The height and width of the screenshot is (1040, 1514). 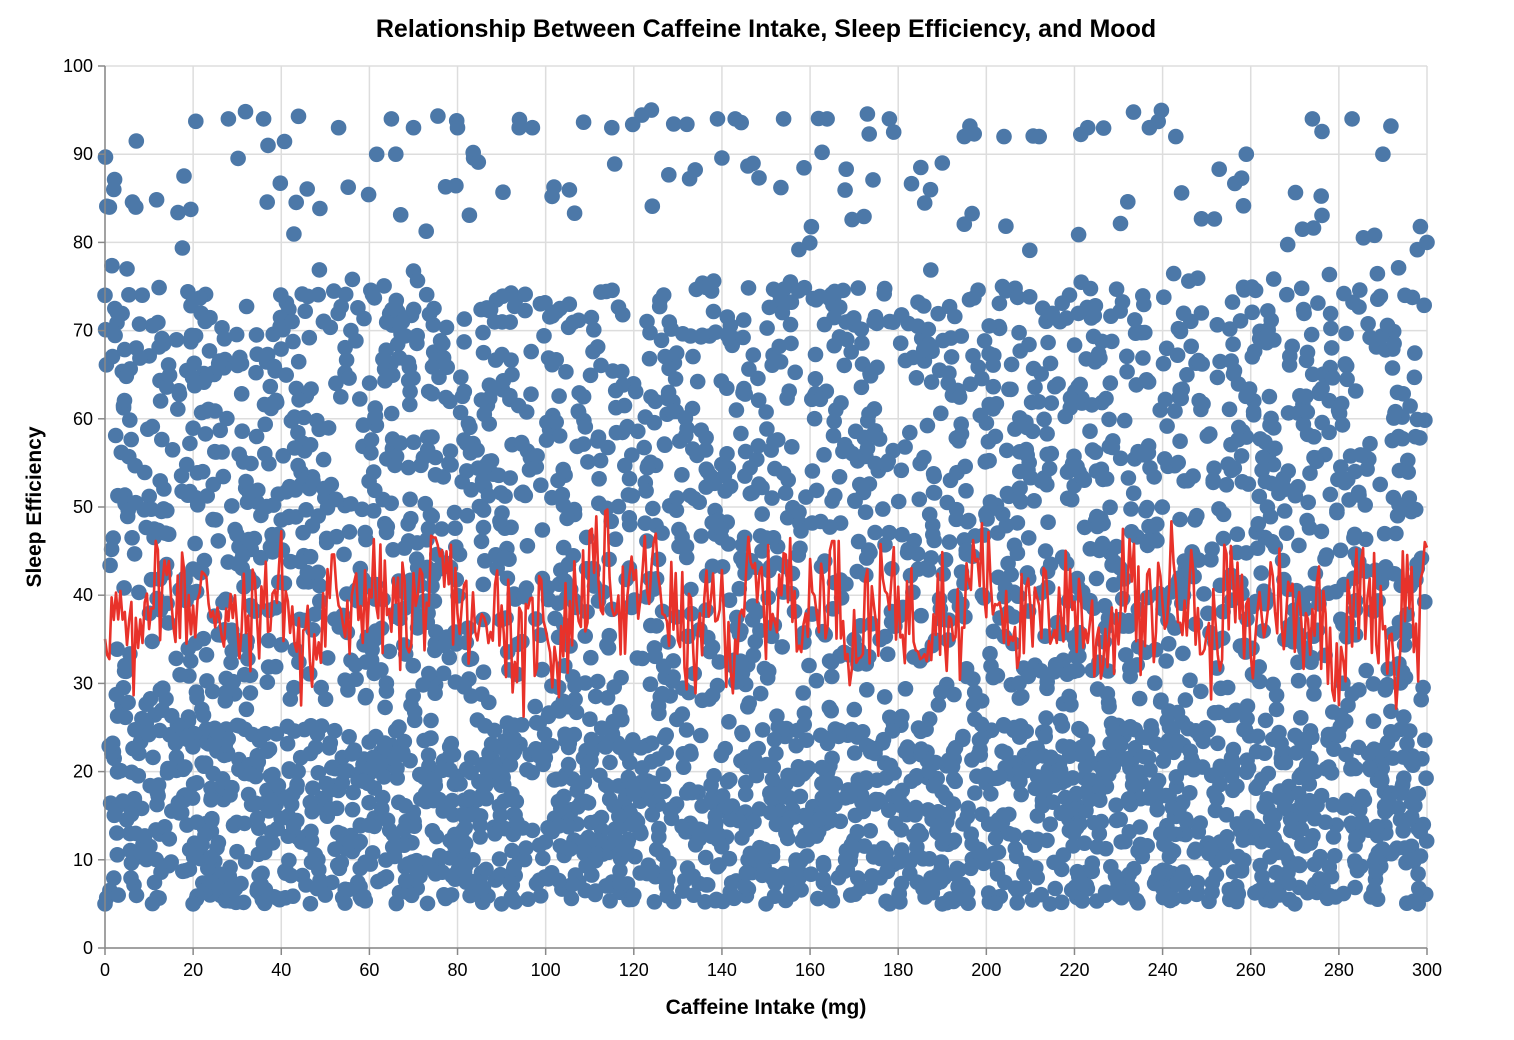 I want to click on x-tick-label: 20, so click(x=193, y=970).